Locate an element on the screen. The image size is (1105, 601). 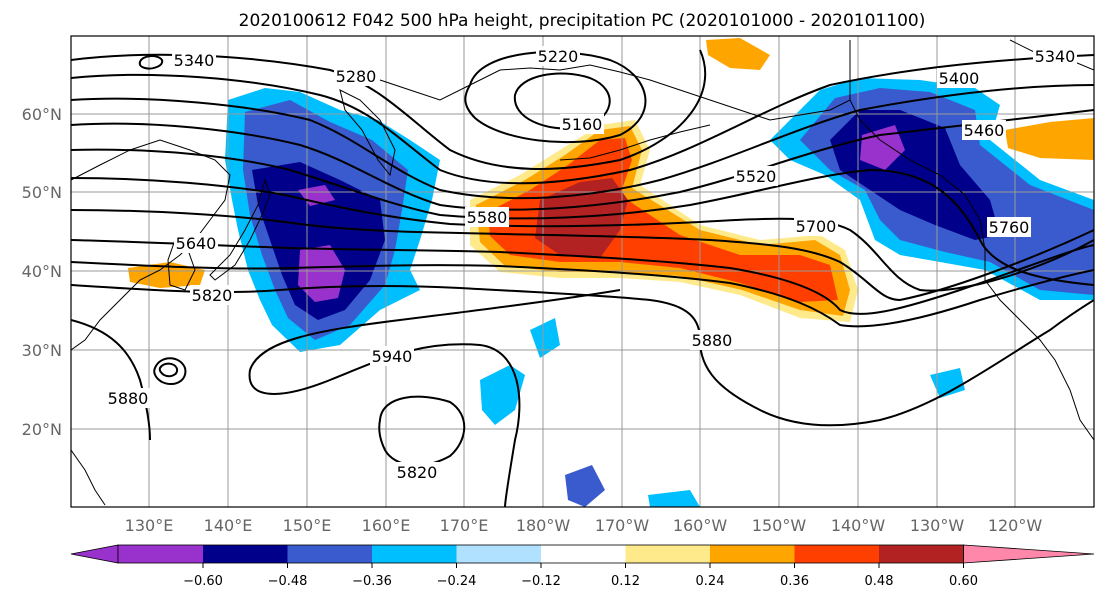
contour-label-5760: 5760 is located at coordinates (1009, 227).